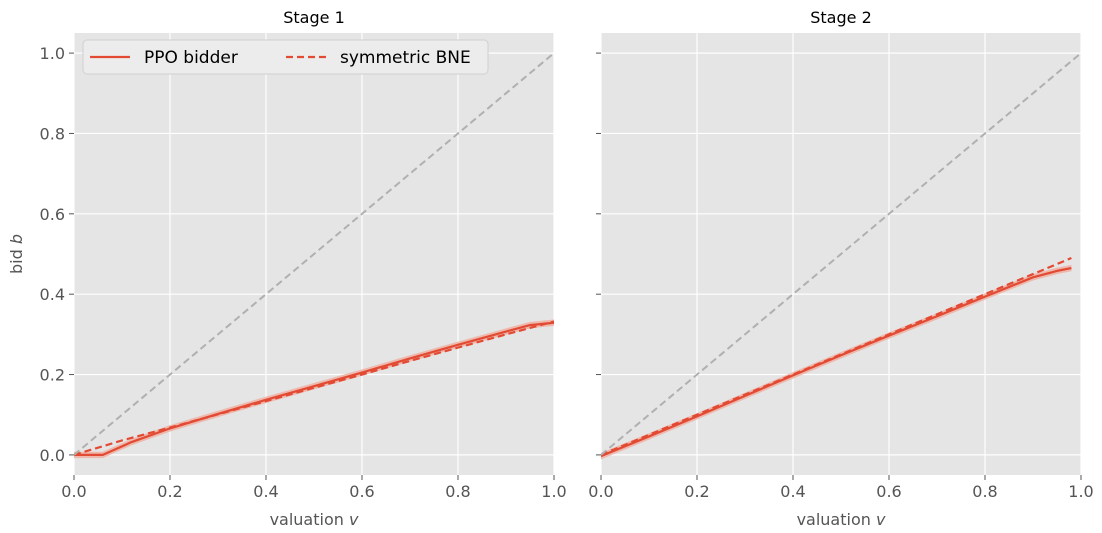  What do you see at coordinates (52, 375) in the screenshot?
I see `y-tick-label: 0.2` at bounding box center [52, 375].